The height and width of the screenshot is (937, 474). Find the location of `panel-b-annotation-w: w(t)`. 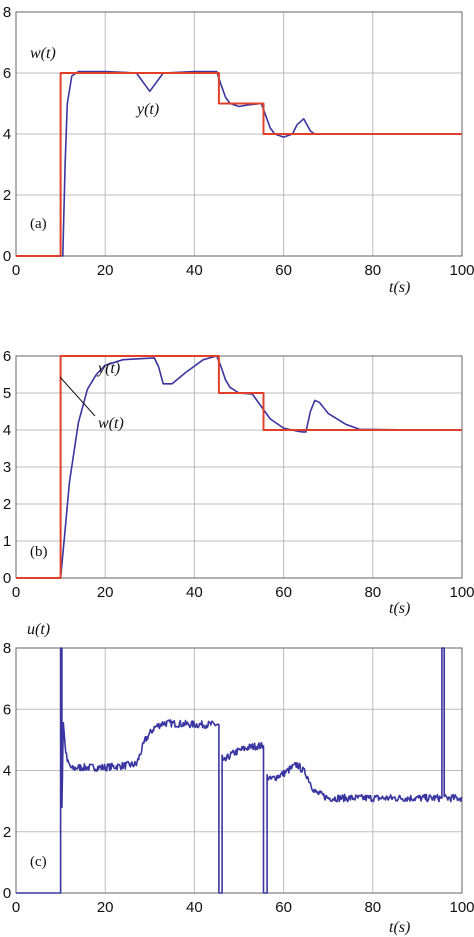

panel-b-annotation-w: w(t) is located at coordinates (111, 423).